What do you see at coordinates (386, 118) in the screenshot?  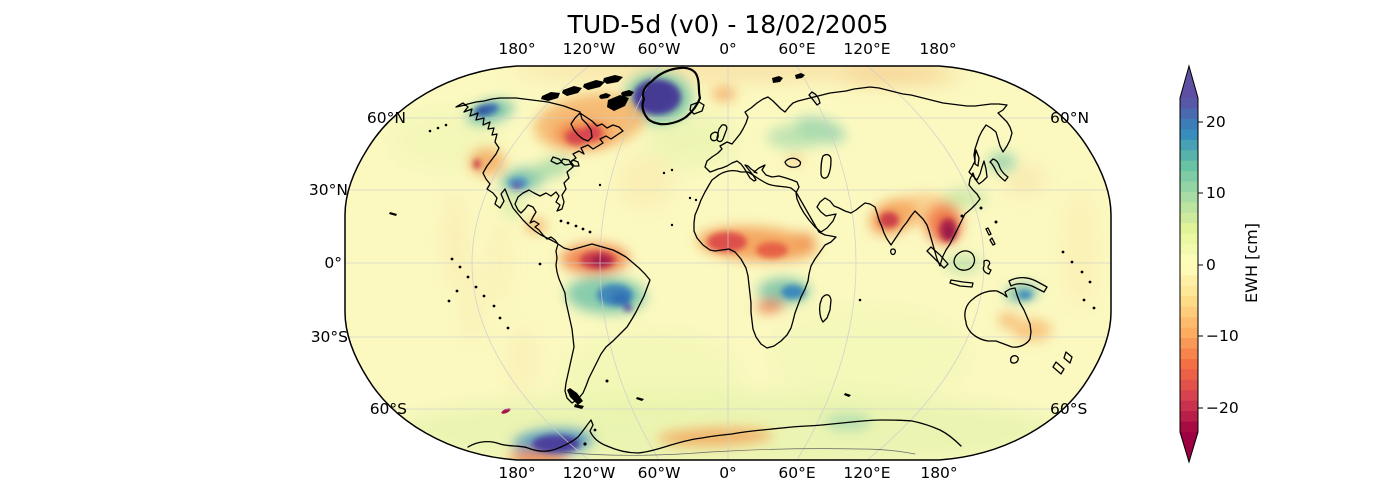 I see `lat-label-left-60n: 60°N` at bounding box center [386, 118].